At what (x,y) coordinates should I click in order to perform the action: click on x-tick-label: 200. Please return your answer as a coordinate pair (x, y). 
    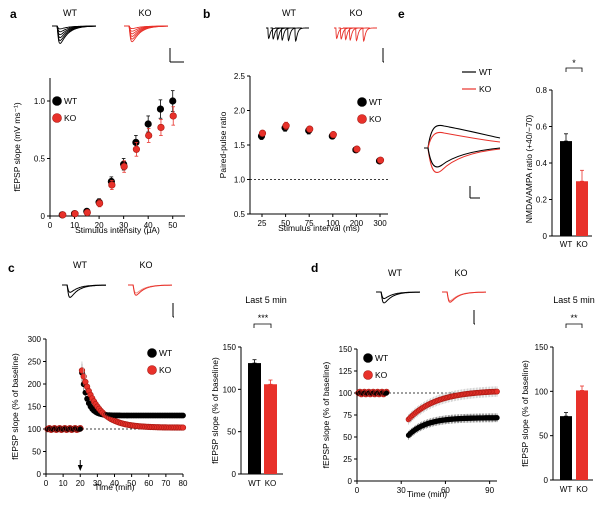
    Looking at the image, I should click on (357, 223).